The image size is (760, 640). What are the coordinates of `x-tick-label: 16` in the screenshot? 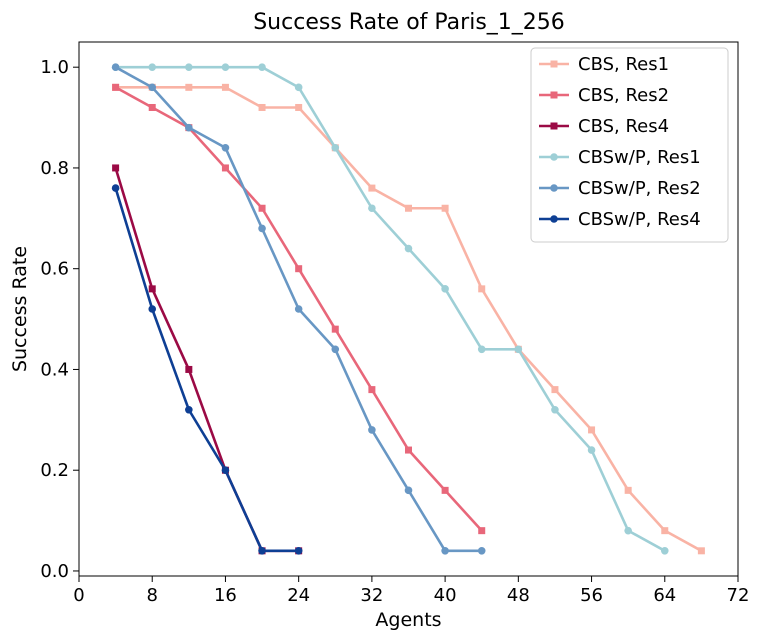 It's located at (225, 595).